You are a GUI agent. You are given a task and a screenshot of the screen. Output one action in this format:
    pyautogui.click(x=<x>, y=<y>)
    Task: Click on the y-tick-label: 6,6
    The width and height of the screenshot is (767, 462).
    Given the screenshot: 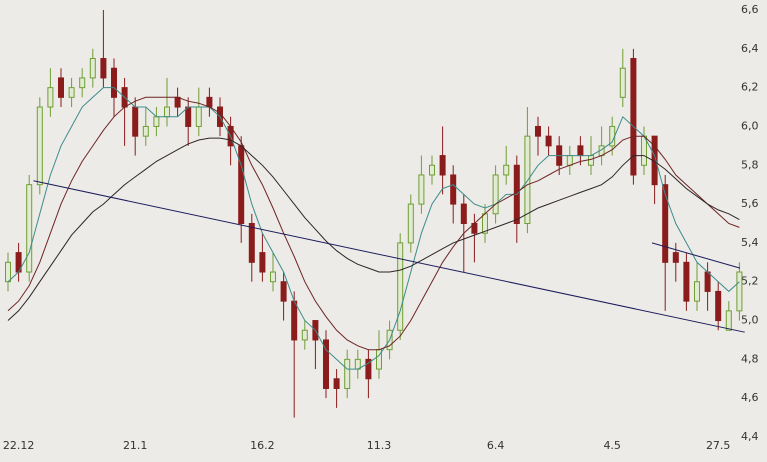 What is the action you would take?
    pyautogui.click(x=750, y=9)
    